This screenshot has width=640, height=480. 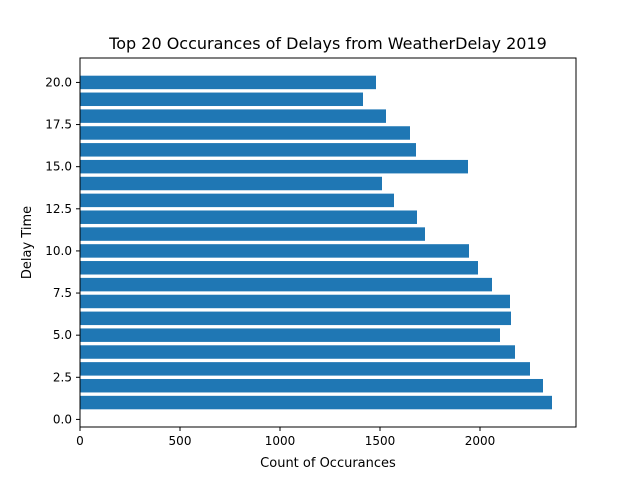 I want to click on x-tick-label: 500, so click(x=180, y=441).